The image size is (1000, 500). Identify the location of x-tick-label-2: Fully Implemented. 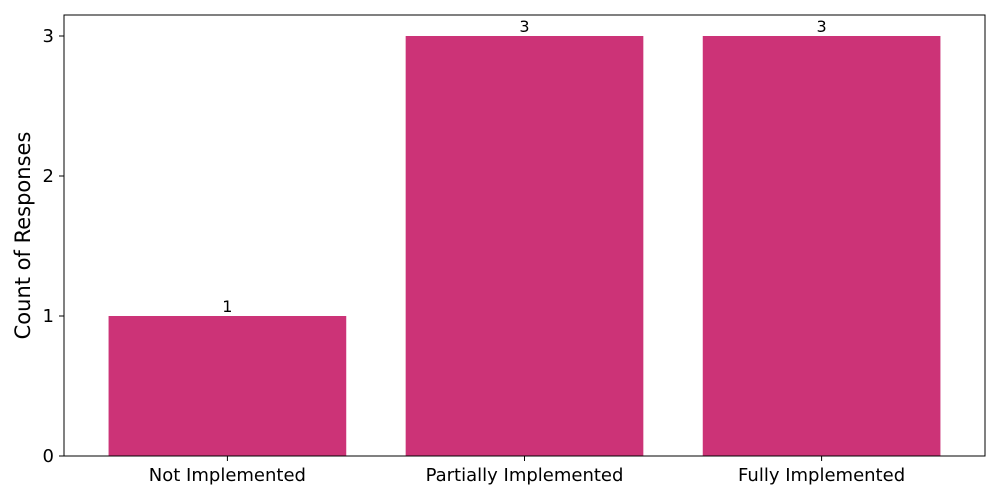
(821, 475).